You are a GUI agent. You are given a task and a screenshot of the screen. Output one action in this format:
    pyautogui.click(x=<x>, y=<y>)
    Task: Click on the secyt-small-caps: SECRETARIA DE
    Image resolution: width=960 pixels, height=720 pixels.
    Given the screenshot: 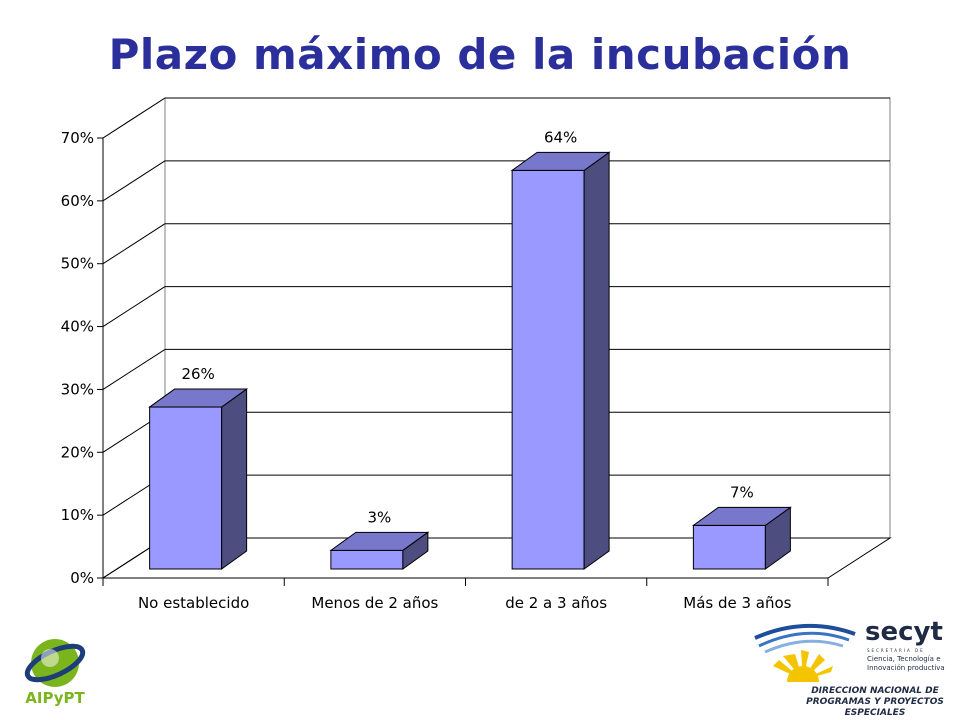 What is the action you would take?
    pyautogui.click(x=896, y=650)
    